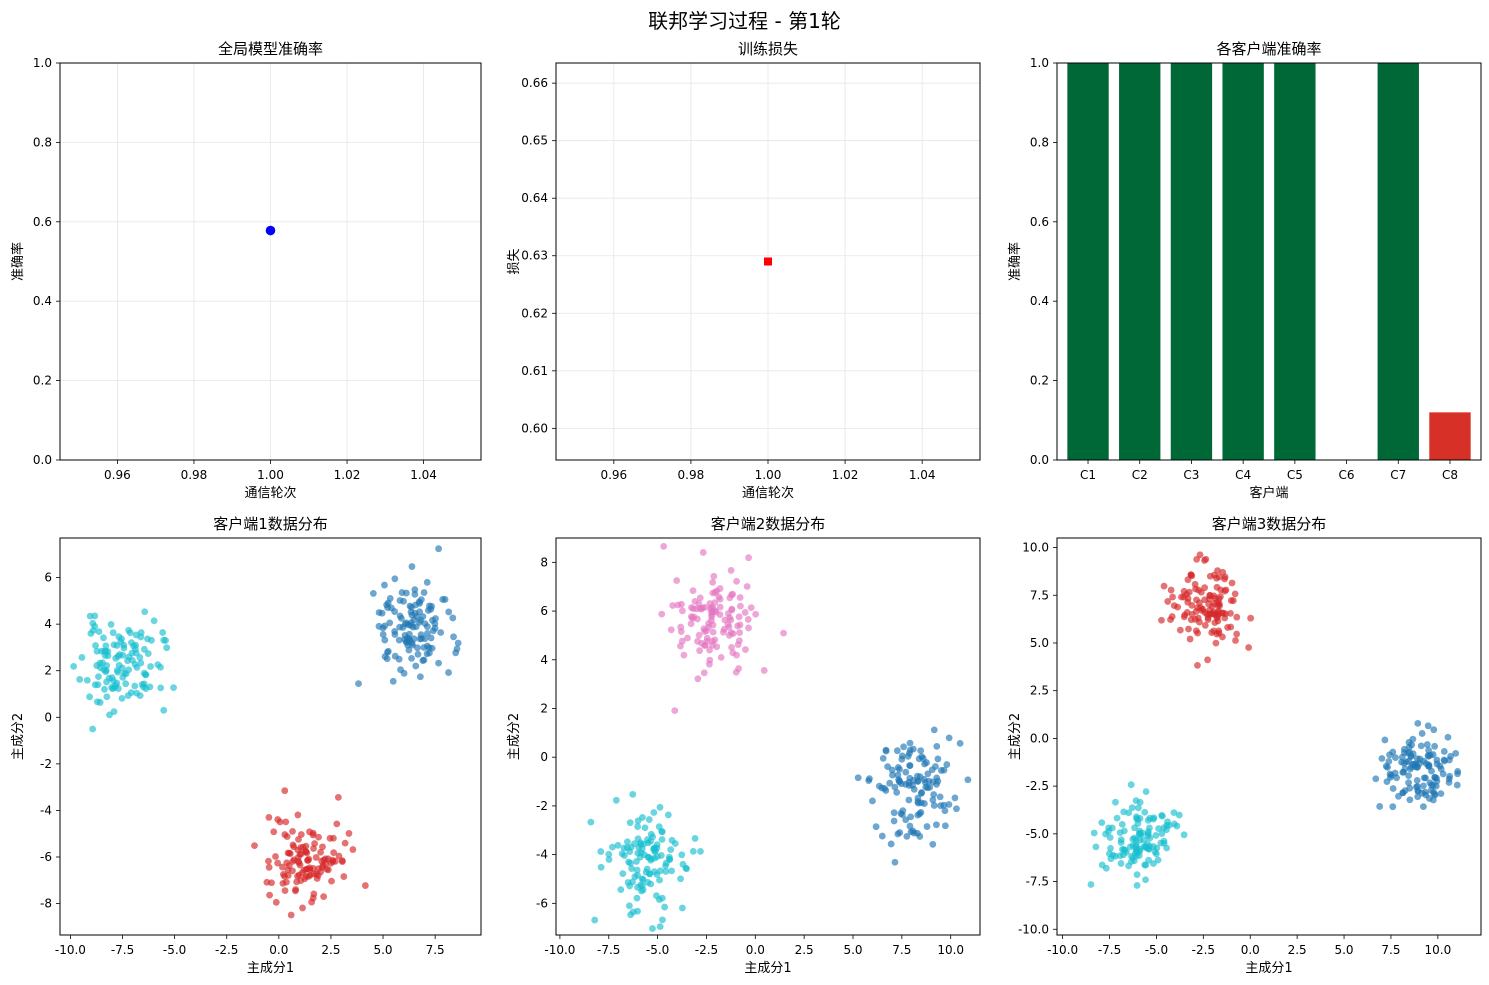 This screenshot has height=985, width=1489. Describe the element at coordinates (544, 660) in the screenshot. I see `y-tick-label: 4` at that location.